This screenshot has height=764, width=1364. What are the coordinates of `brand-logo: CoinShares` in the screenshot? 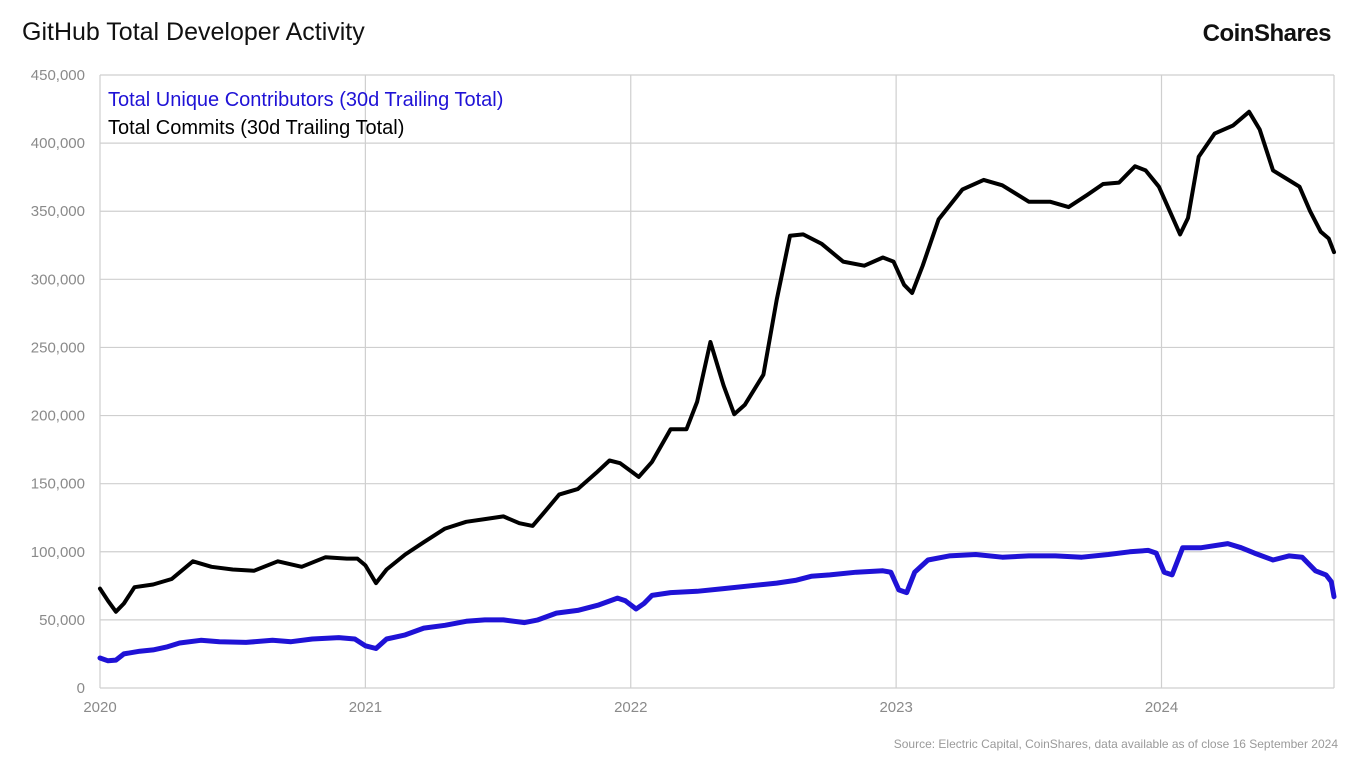 It's located at (1267, 33).